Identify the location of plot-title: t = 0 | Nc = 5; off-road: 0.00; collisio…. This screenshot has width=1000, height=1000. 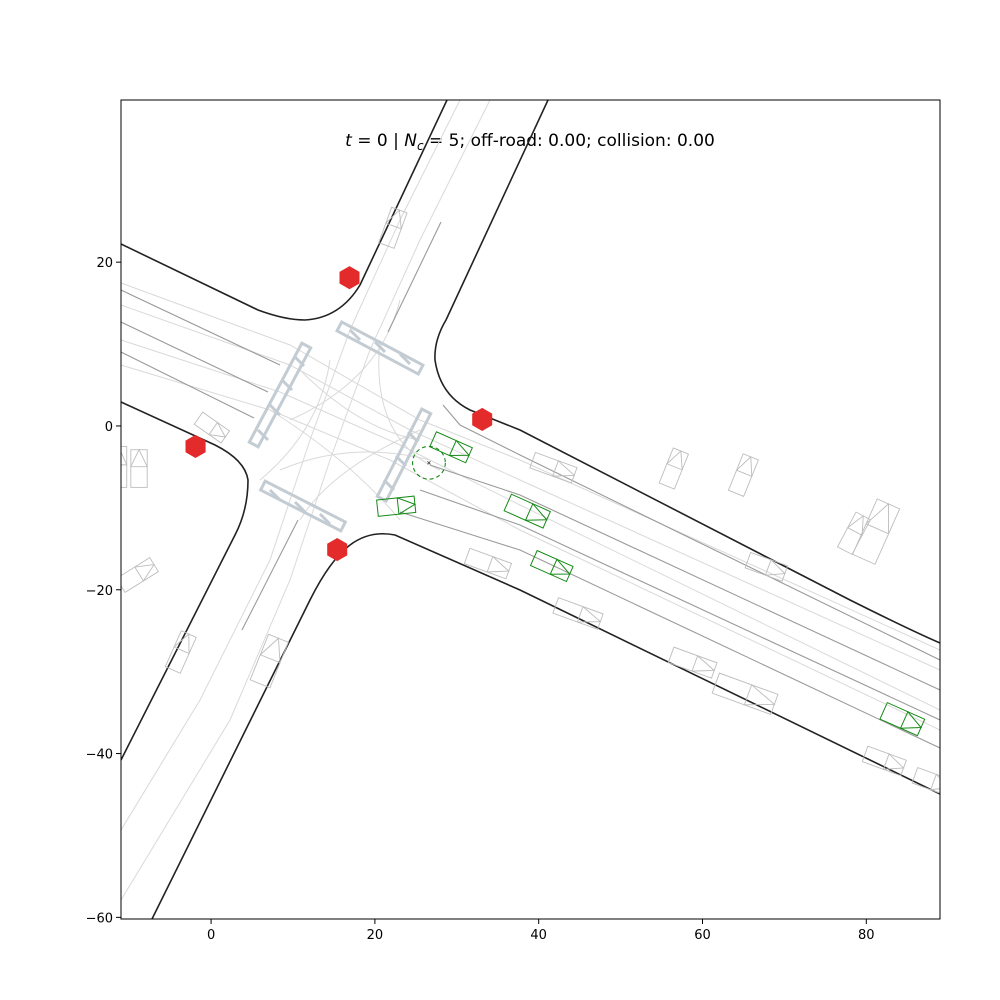
(530, 142).